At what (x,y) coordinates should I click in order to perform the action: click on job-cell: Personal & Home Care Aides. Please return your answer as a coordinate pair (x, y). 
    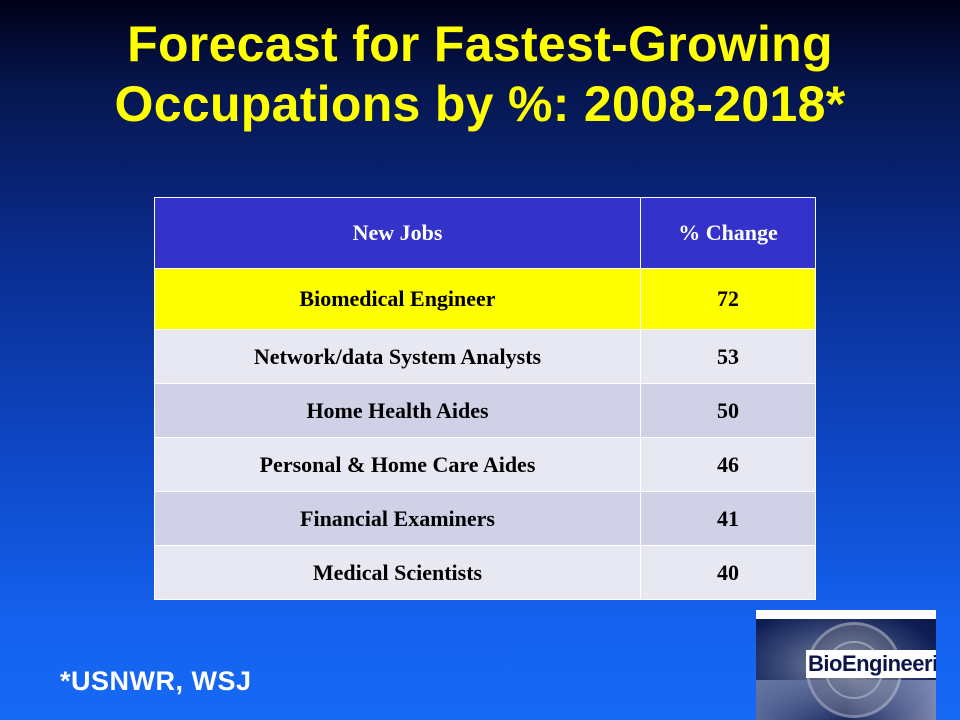
    Looking at the image, I should click on (397, 464).